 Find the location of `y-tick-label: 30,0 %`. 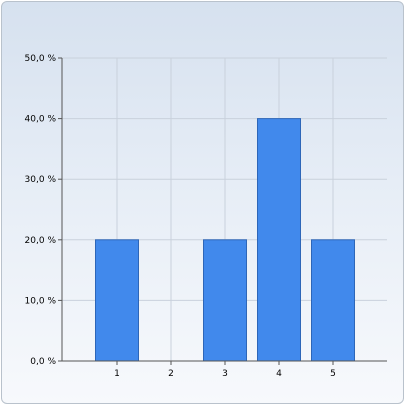

y-tick-label: 30,0 % is located at coordinates (41, 180).